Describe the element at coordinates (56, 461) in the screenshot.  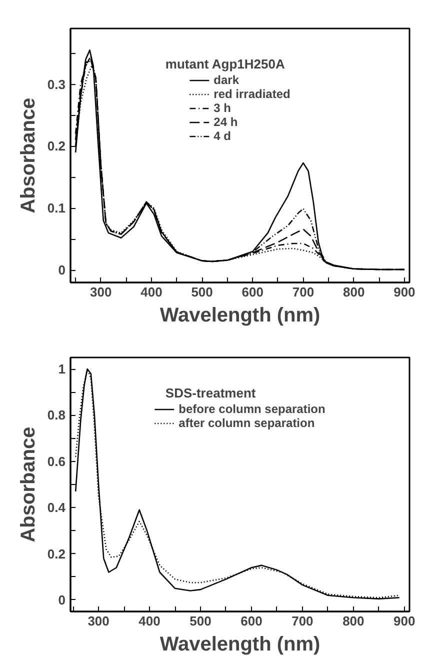
I see `y-tick-label: 0.6` at that location.